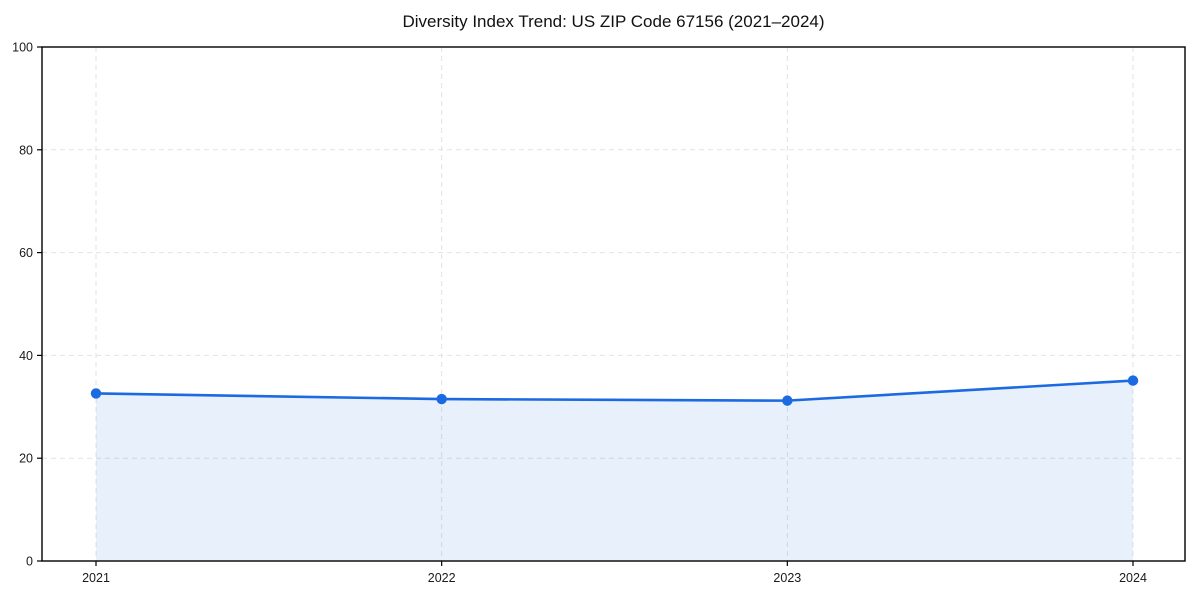 The image size is (1200, 600). What do you see at coordinates (614, 390) in the screenshot?
I see `series-line` at bounding box center [614, 390].